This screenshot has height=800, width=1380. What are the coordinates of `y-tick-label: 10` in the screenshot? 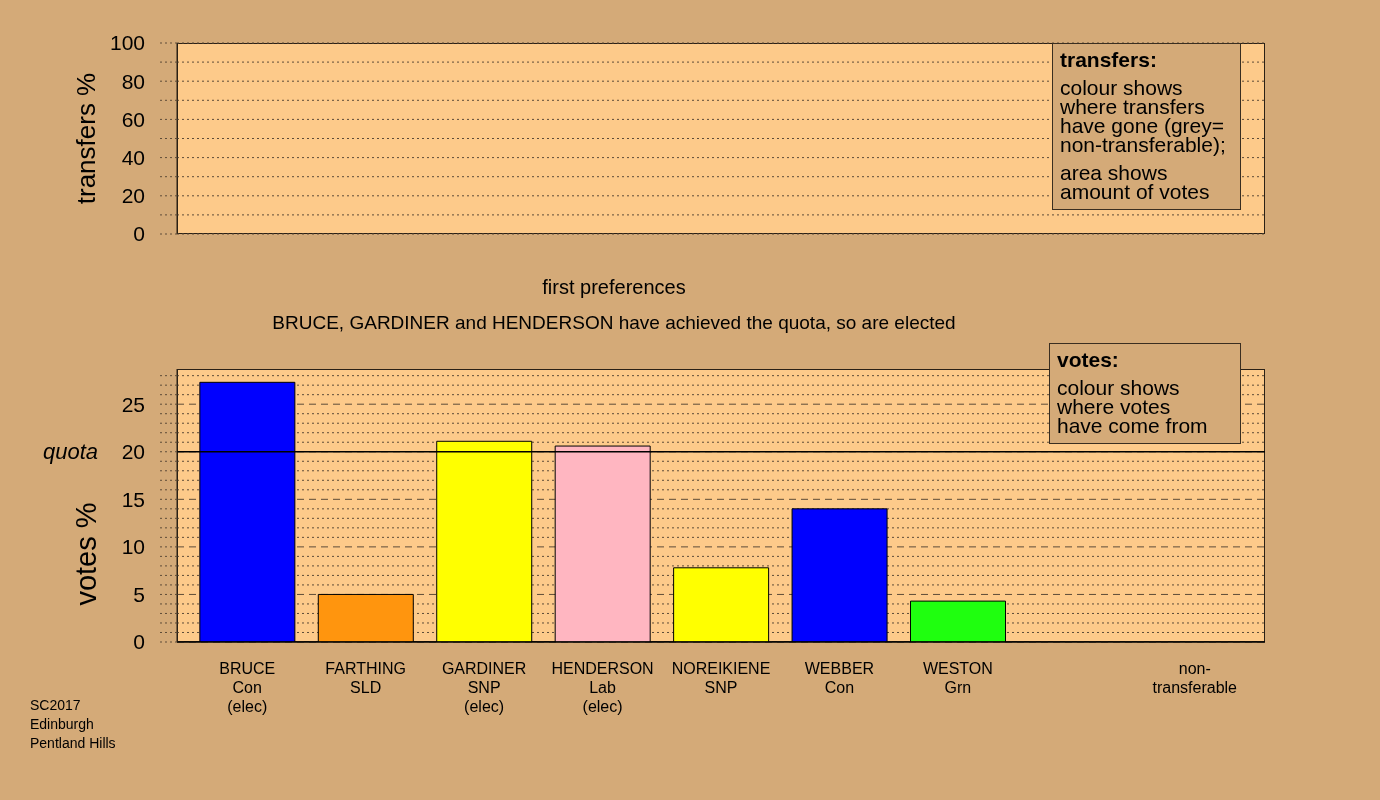 It's located at (133, 547).